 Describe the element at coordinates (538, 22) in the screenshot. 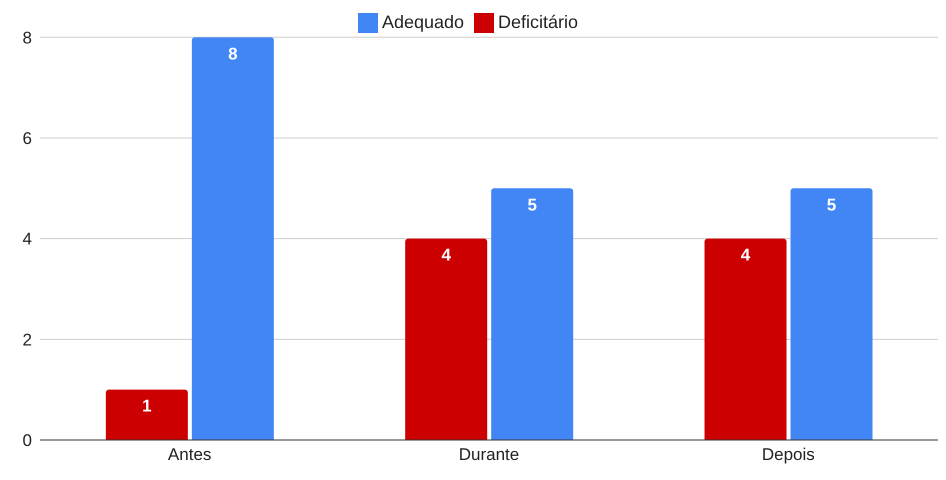

I see `legend-label: Deficitário` at that location.